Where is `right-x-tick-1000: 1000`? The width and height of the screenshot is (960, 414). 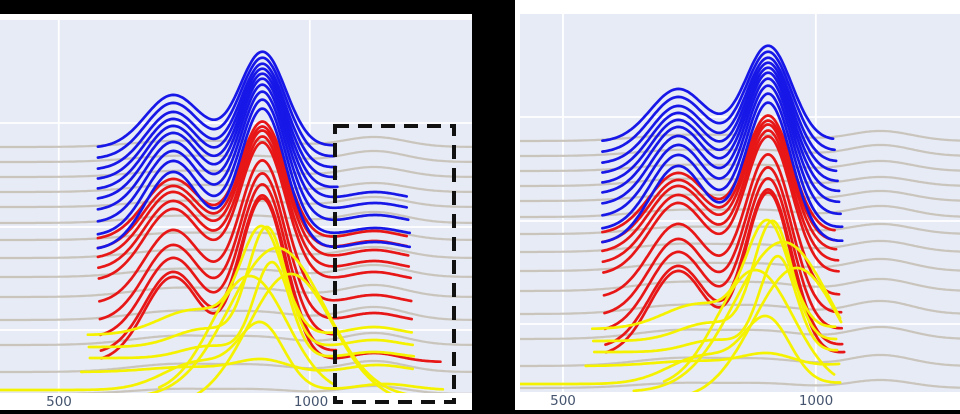 right-x-tick-1000: 1000 is located at coordinates (816, 401).